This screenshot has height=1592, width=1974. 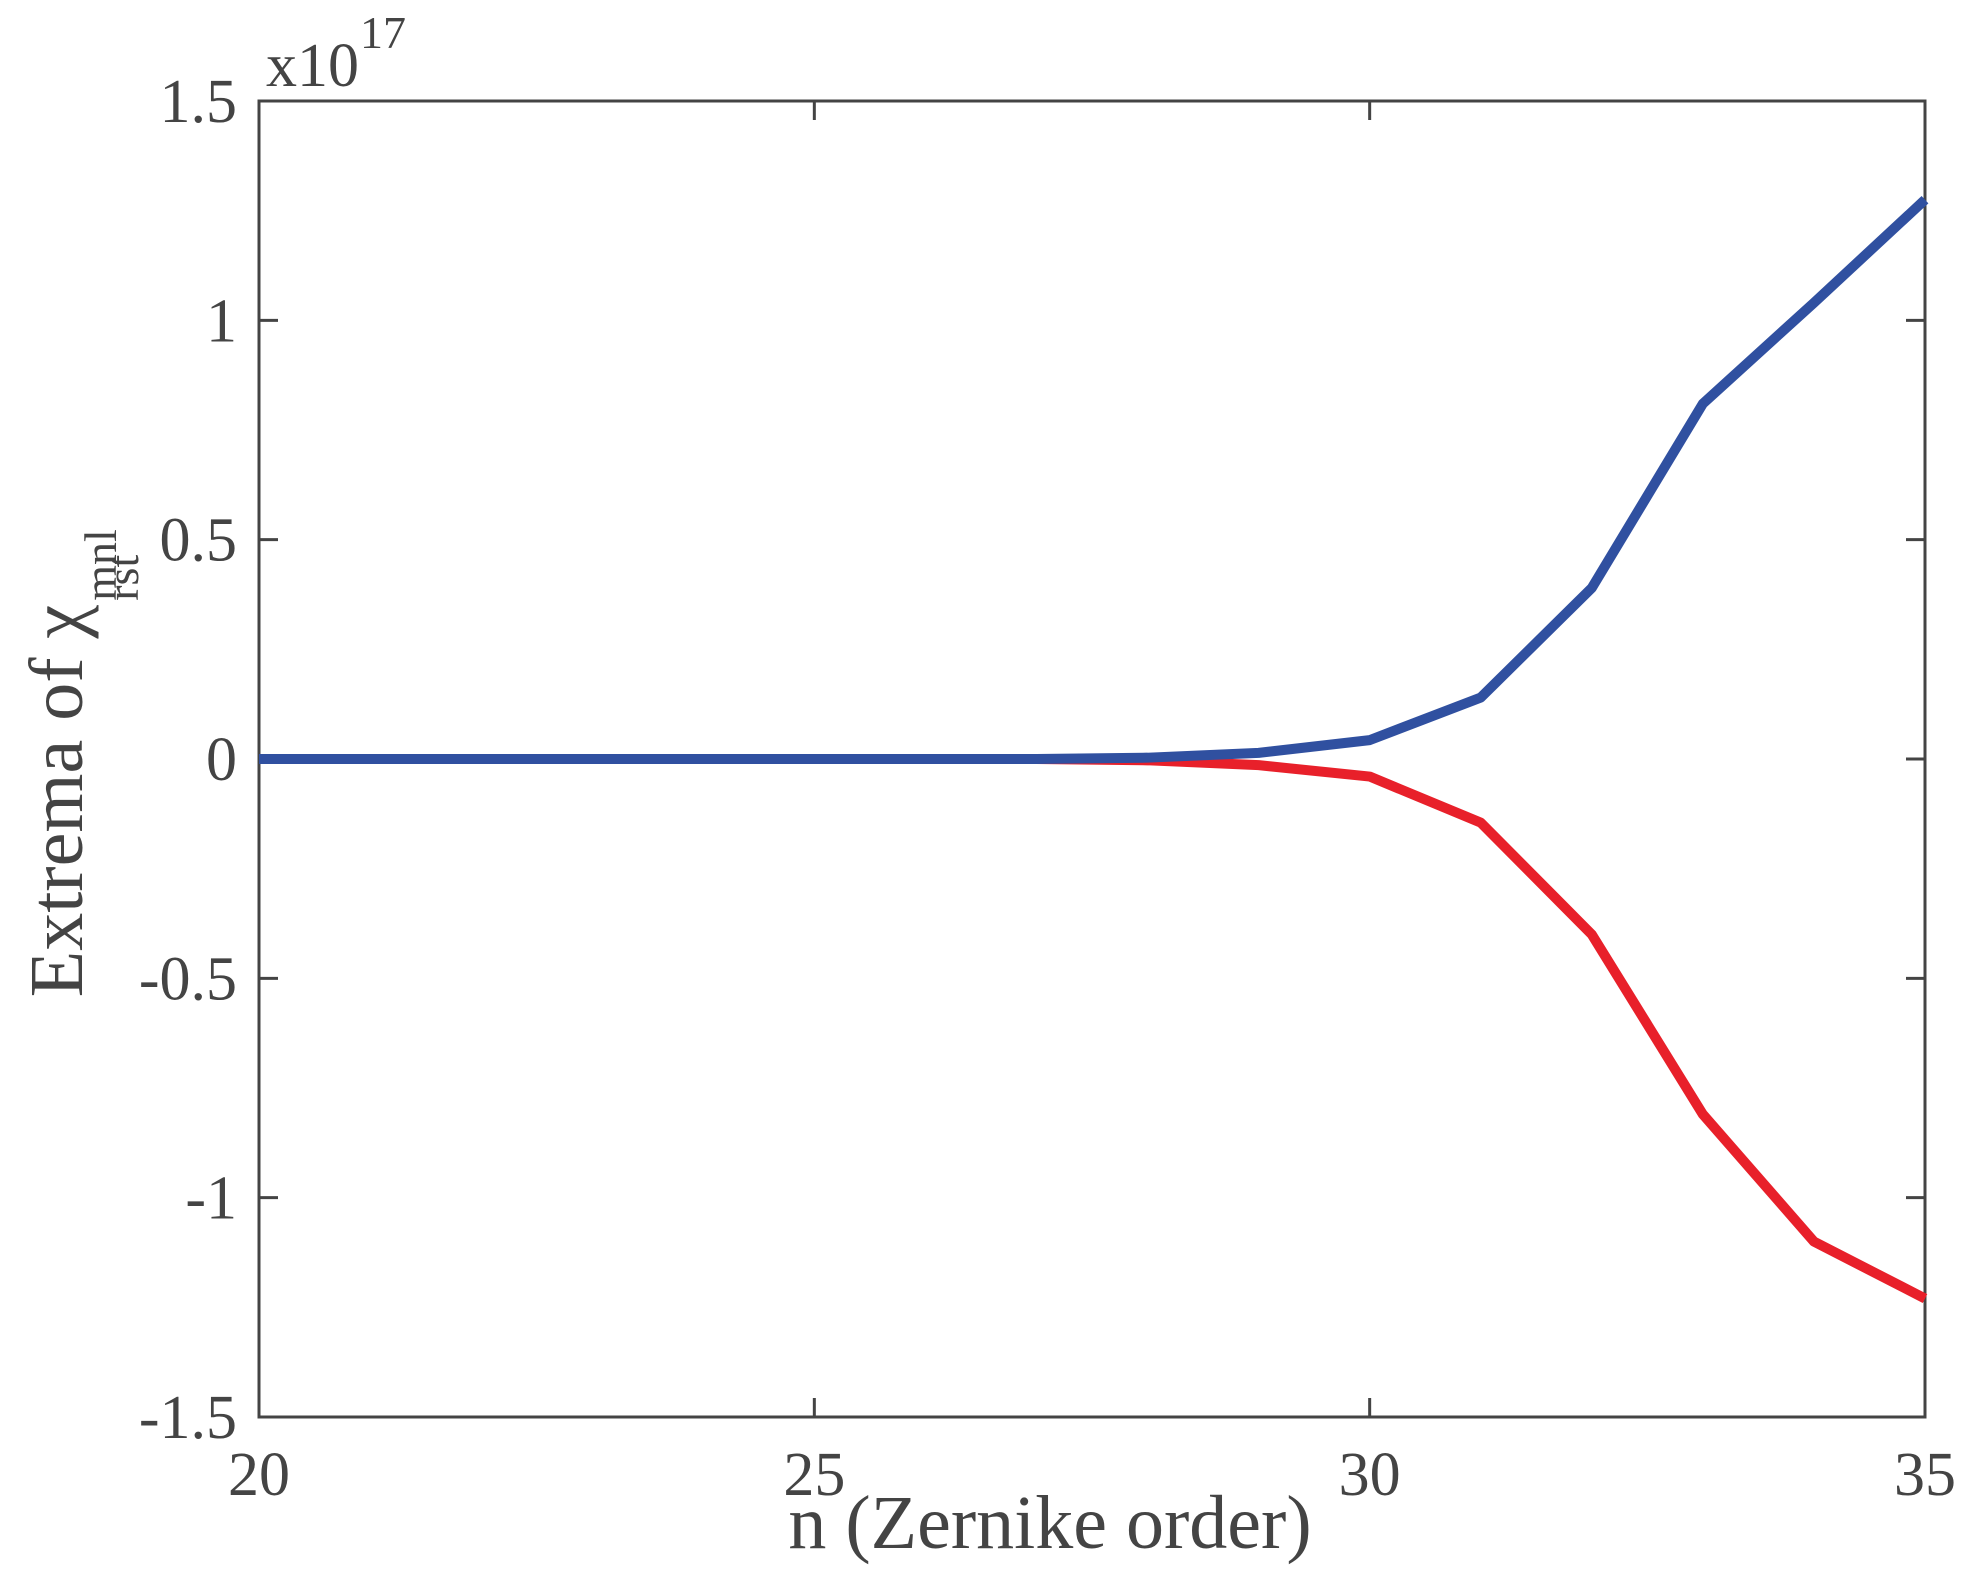 I want to click on y-axis-label-subscript: mnl, so click(x=100, y=565).